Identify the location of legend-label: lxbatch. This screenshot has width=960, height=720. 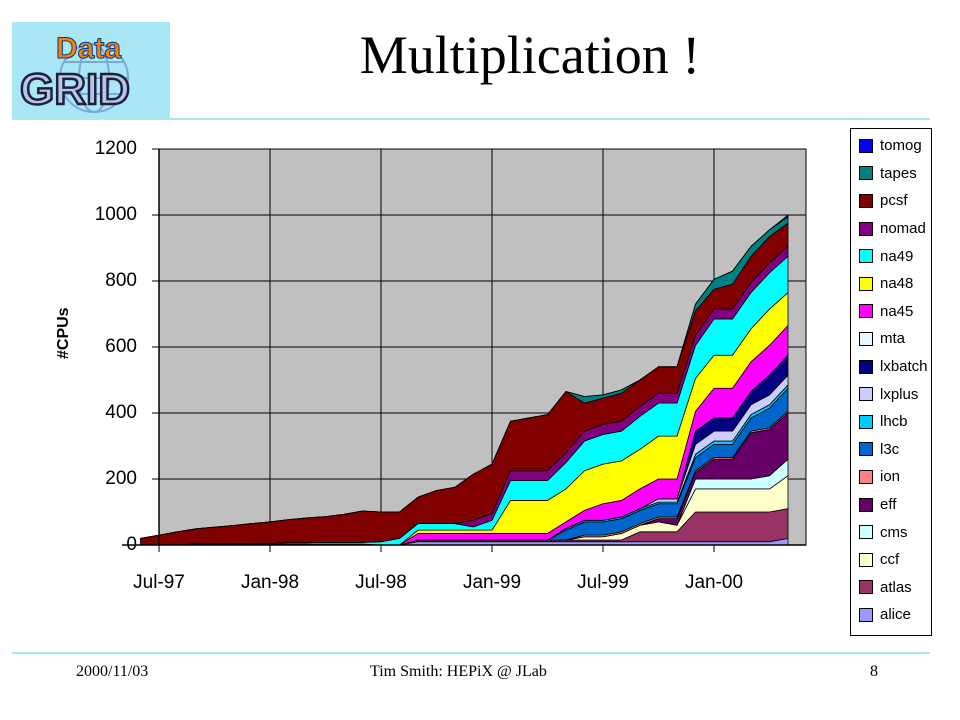
(904, 367).